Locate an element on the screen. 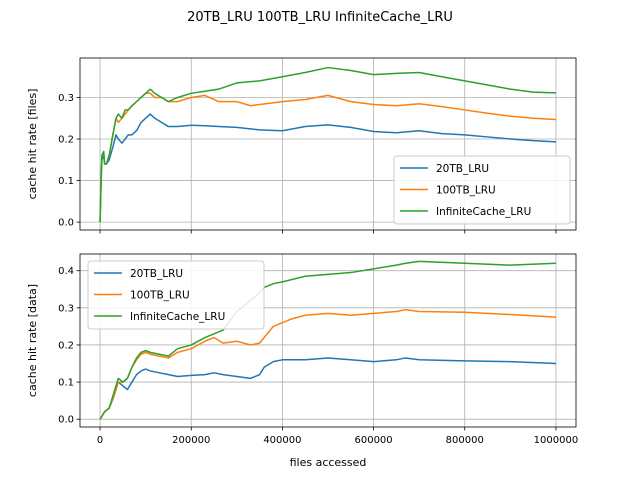 Image resolution: width=640 pixels, height=484 pixels. series-line-20TB_LRU is located at coordinates (327, 388).